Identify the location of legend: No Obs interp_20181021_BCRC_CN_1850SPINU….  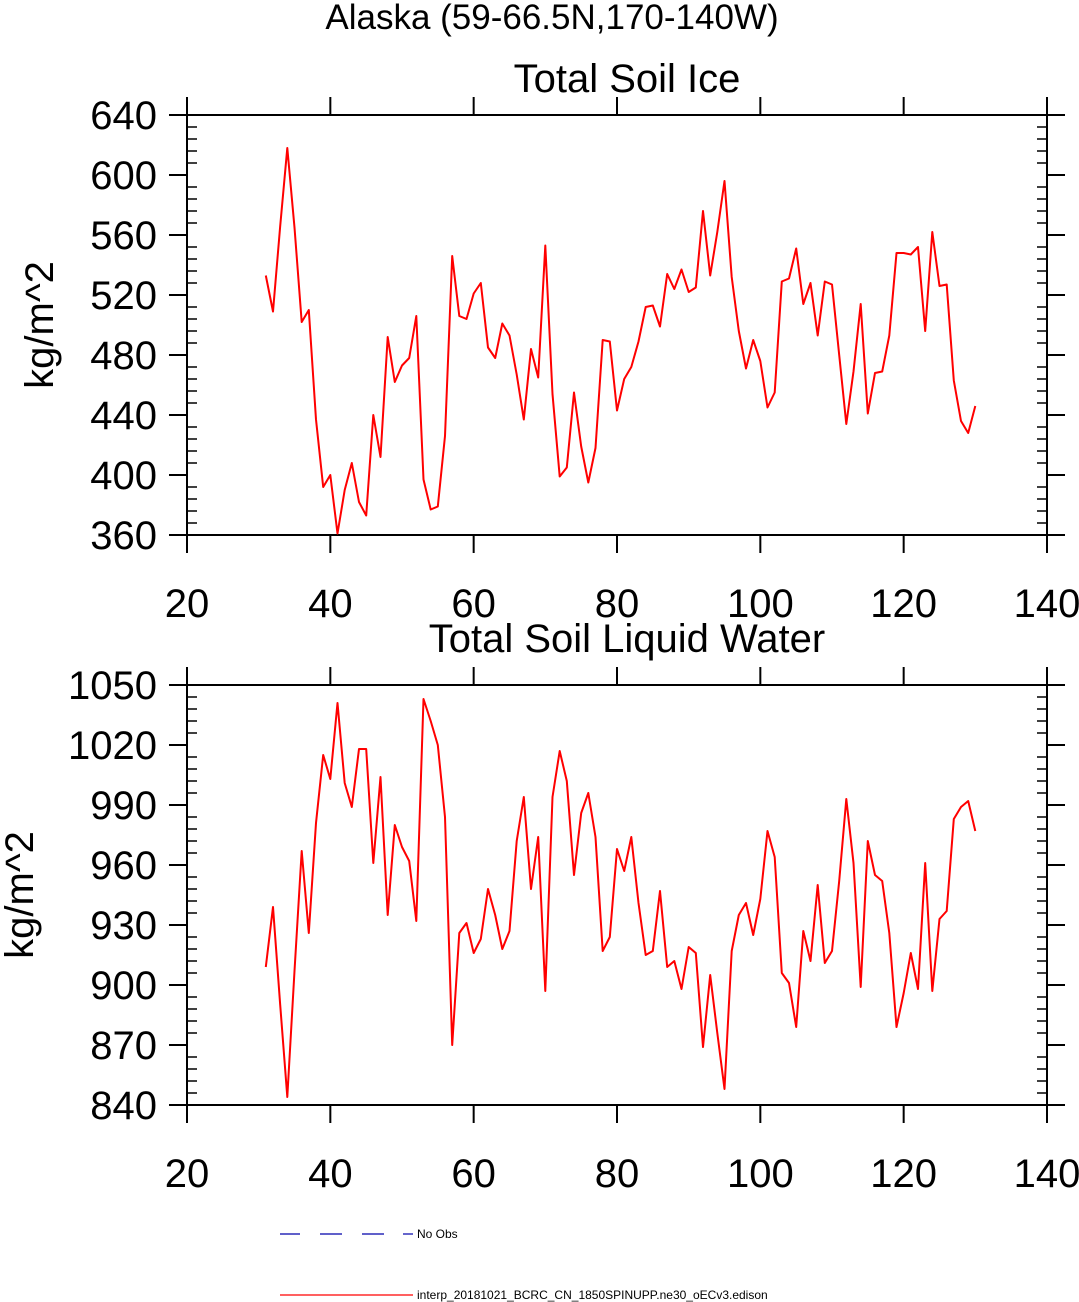
(524, 1264).